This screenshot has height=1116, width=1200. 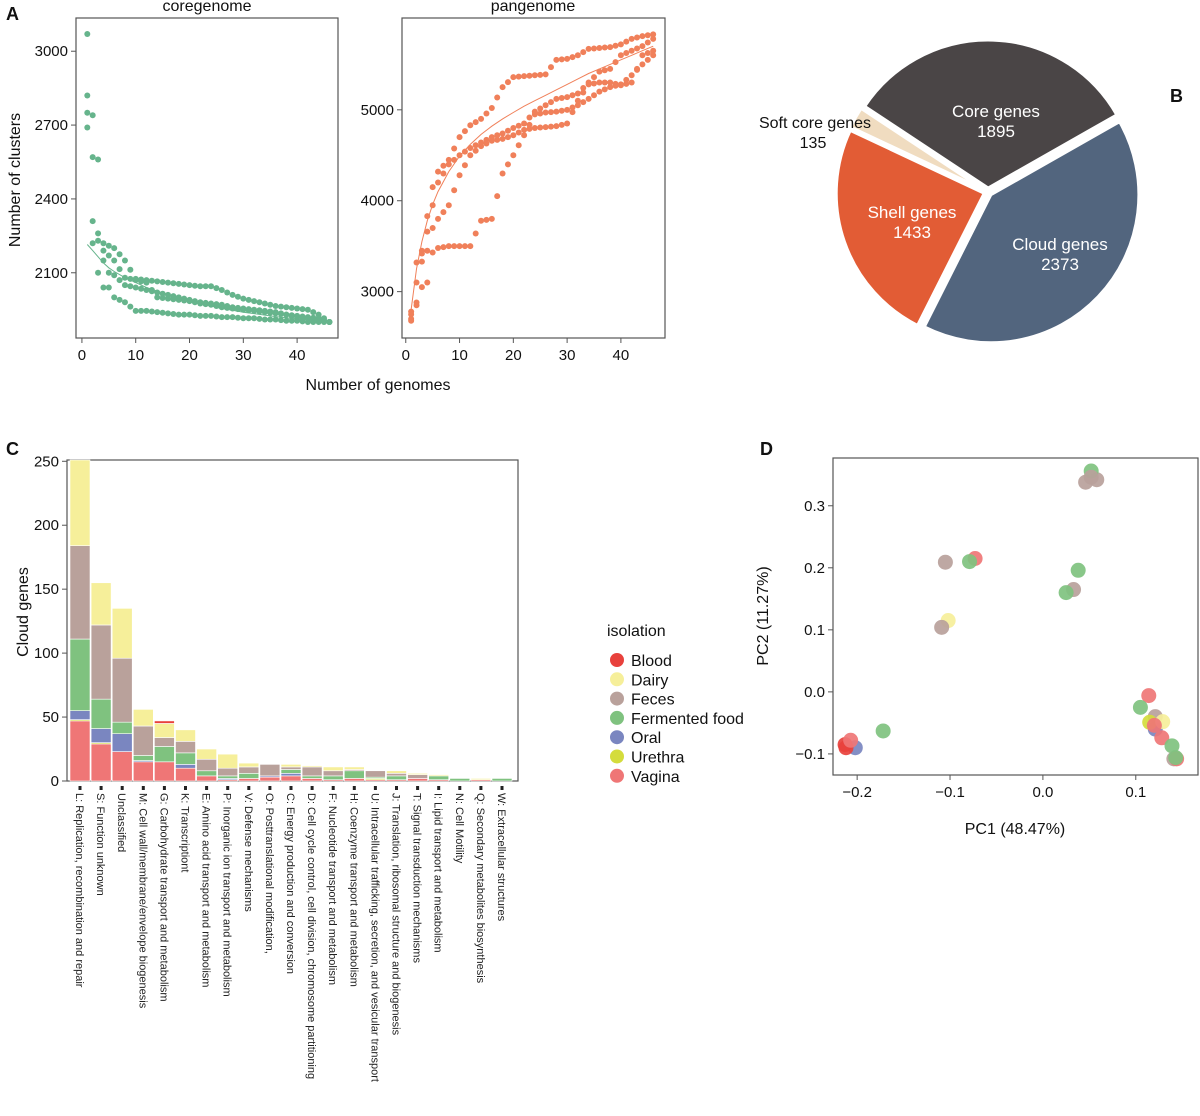 What do you see at coordinates (417, 878) in the screenshot?
I see `category-label: T: Signal transduction mechanisms` at bounding box center [417, 878].